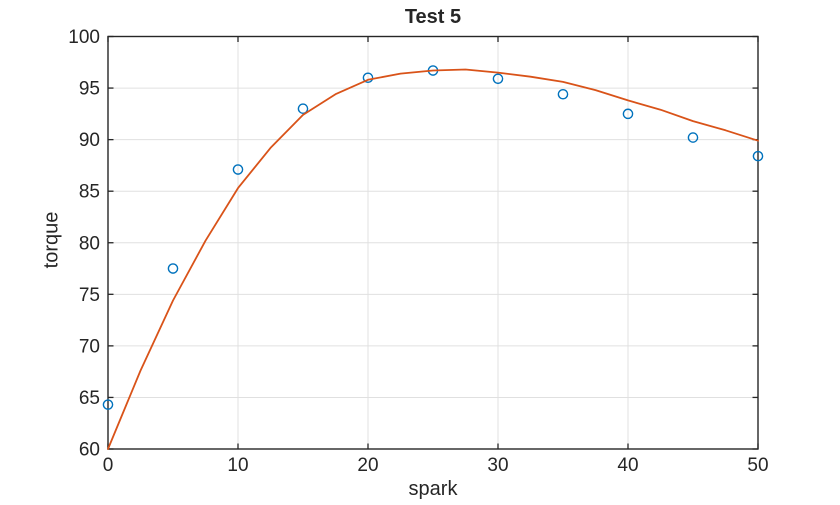 This screenshot has height=505, width=840. I want to click on y-tick-label: 90, so click(89, 140).